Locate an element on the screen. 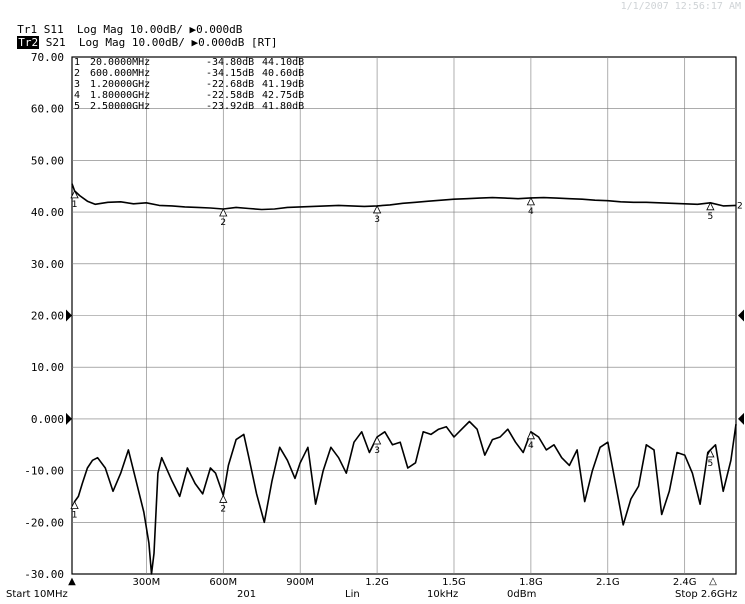  marker-num: 4 is located at coordinates (77, 95).